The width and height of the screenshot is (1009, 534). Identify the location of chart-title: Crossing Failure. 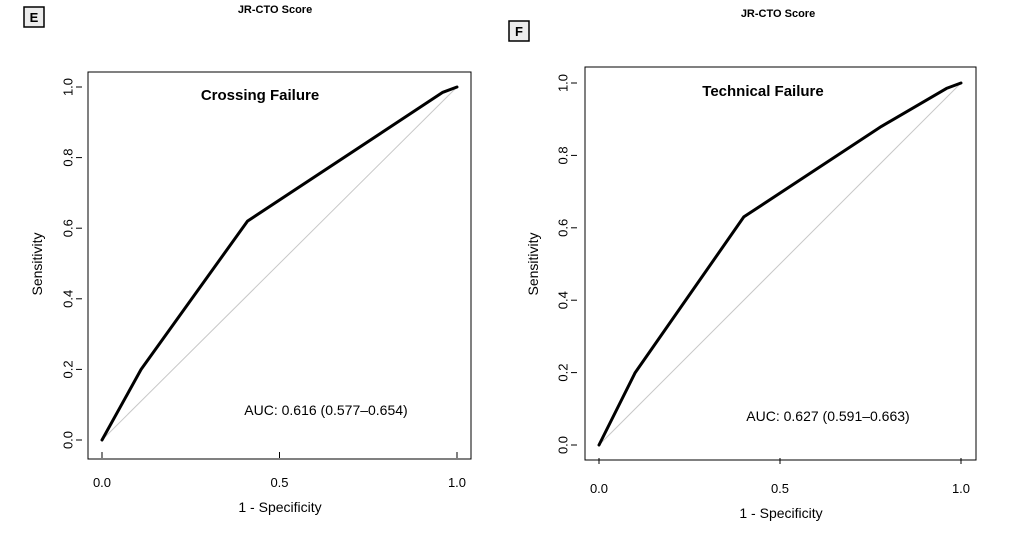
(260, 95).